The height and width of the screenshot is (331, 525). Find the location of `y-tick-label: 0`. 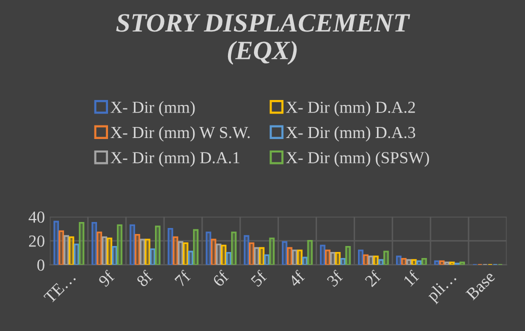

y-tick-label: 0 is located at coordinates (40, 265).